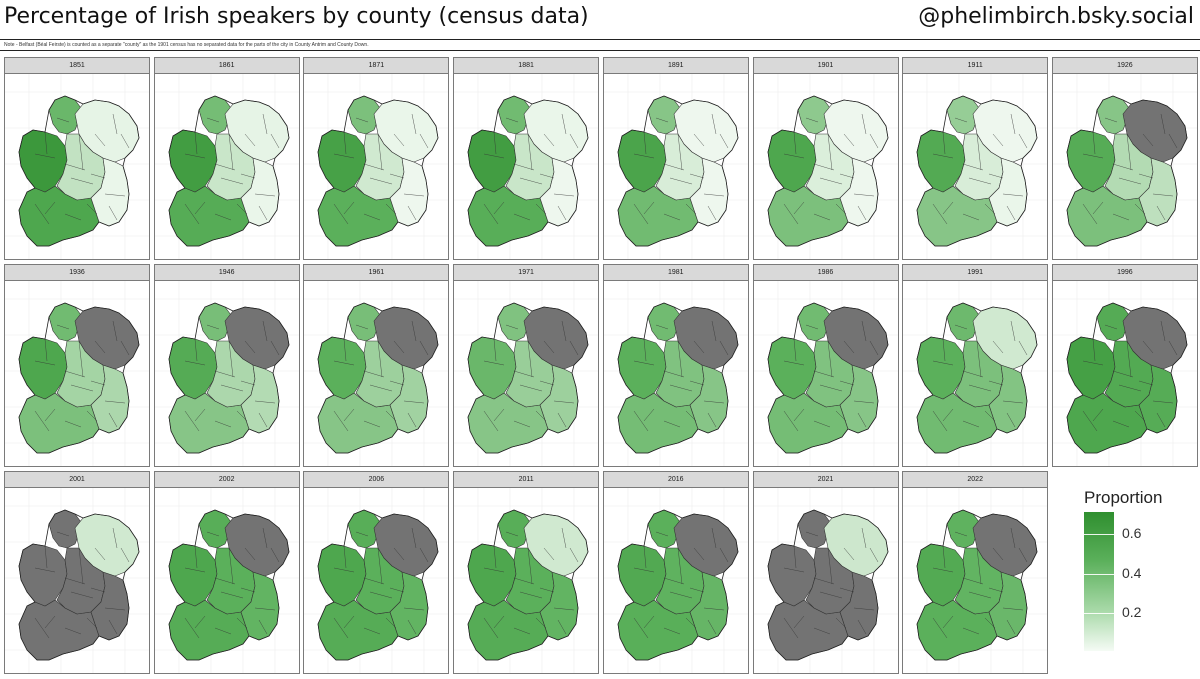  What do you see at coordinates (975, 158) in the screenshot?
I see `map-panel-1911: 1911` at bounding box center [975, 158].